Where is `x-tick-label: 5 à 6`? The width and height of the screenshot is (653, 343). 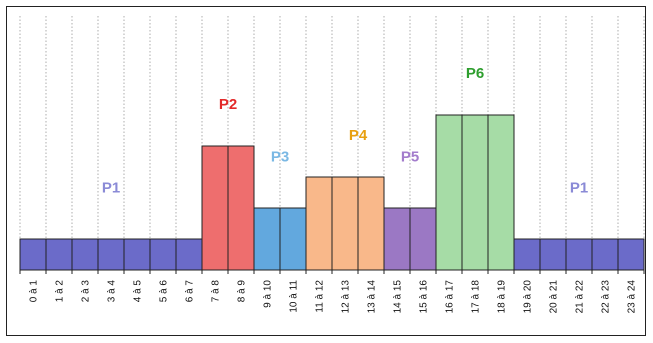 x-tick-label: 5 à 6 is located at coordinates (164, 291).